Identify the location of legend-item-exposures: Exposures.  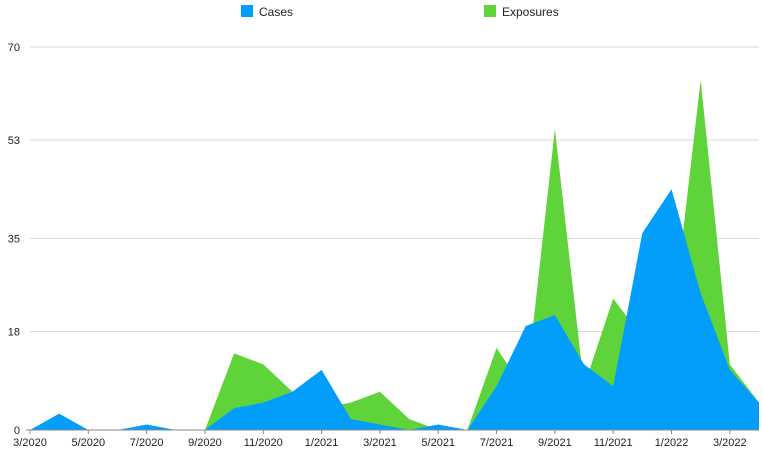
(521, 12).